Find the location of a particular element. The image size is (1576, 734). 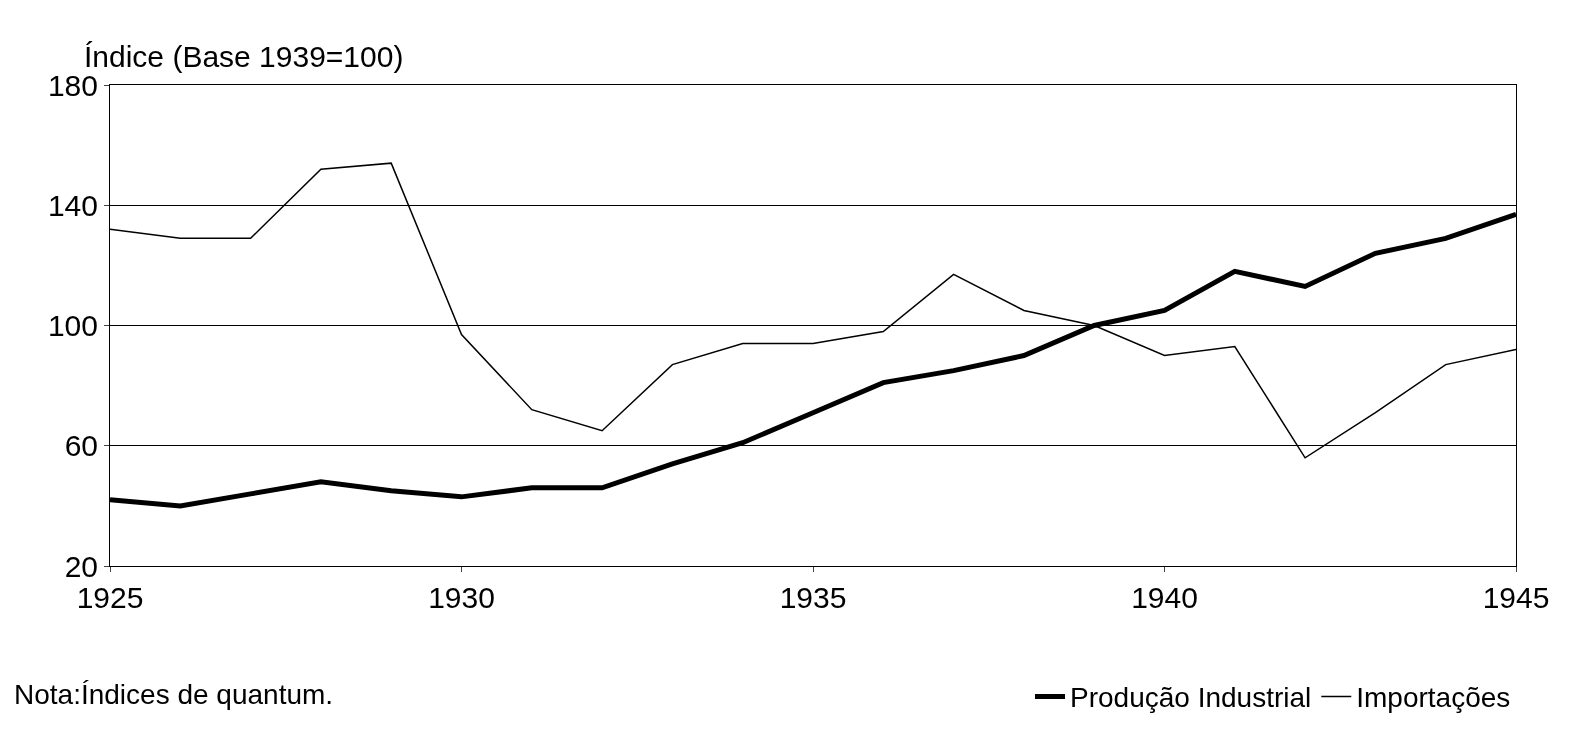

x-tick-label: 1935 is located at coordinates (813, 597).